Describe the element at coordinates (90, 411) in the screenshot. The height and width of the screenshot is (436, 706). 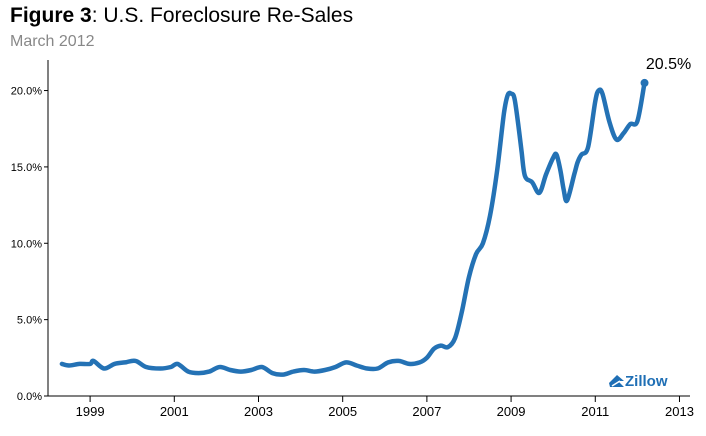
I see `x-tick-label: 1999` at that location.